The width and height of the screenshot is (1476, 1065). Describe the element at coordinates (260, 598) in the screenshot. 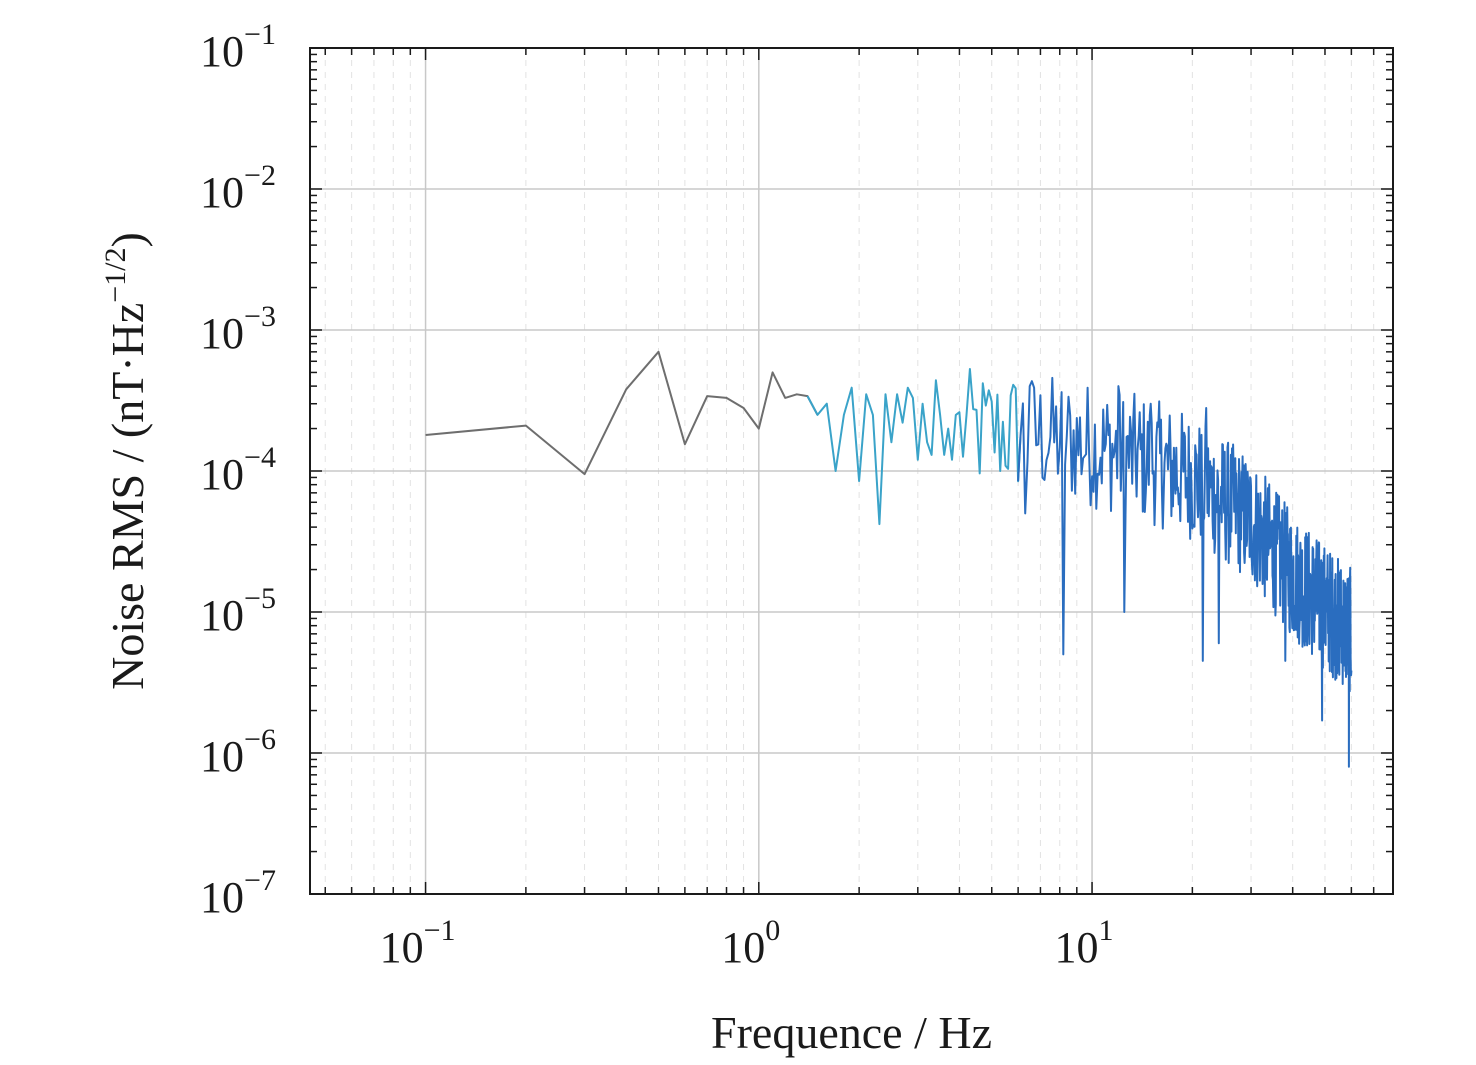

I see `y-tick-exp: −5` at that location.